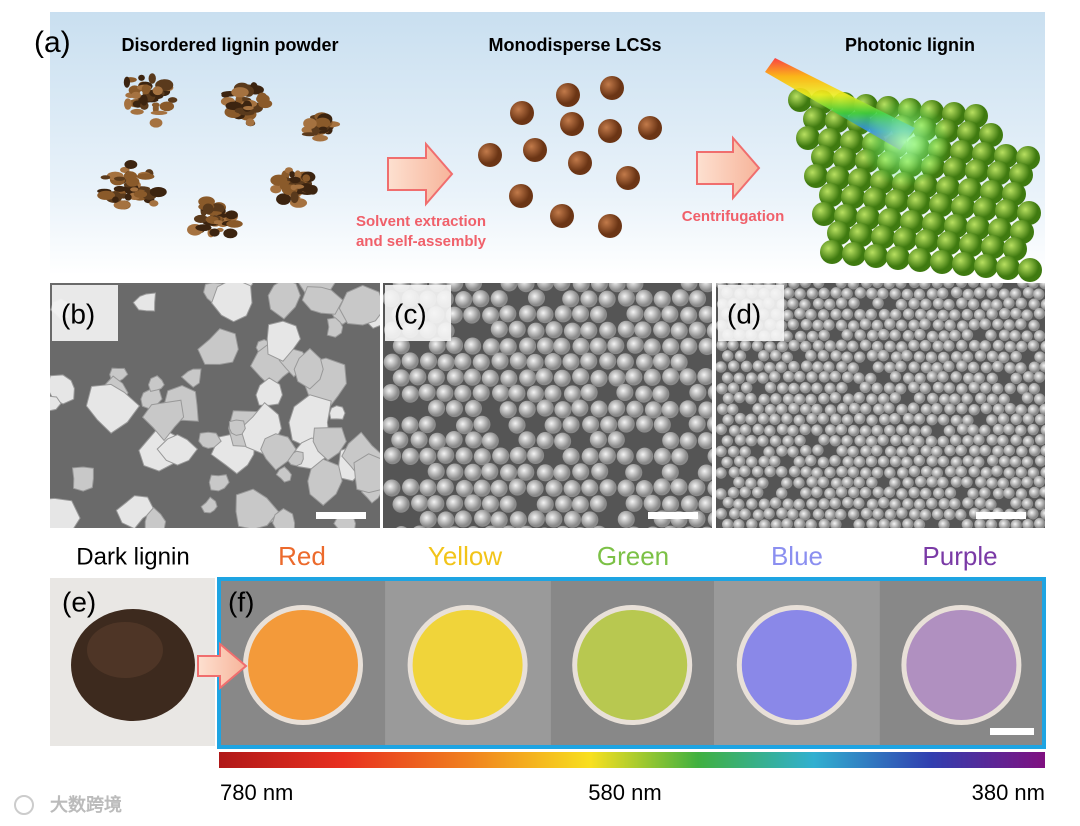 This screenshot has width=1080, height=826. I want to click on stage-title: Disordered lignin powder, so click(229, 45).